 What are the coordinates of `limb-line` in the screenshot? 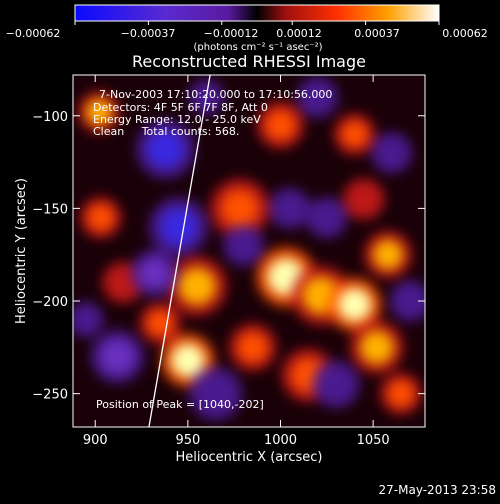 It's located at (179, 251).